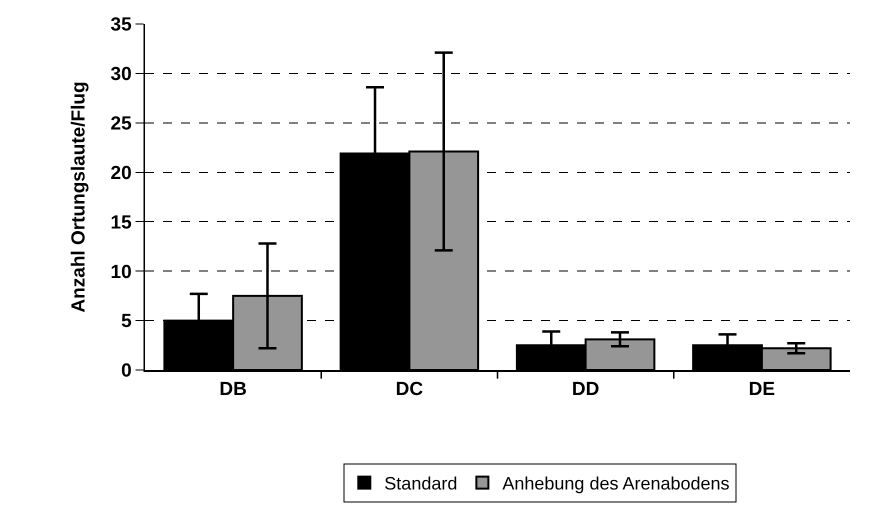 Image resolution: width=876 pixels, height=514 pixels. Describe the element at coordinates (410, 389) in the screenshot. I see `x-tick-label: DC` at that location.